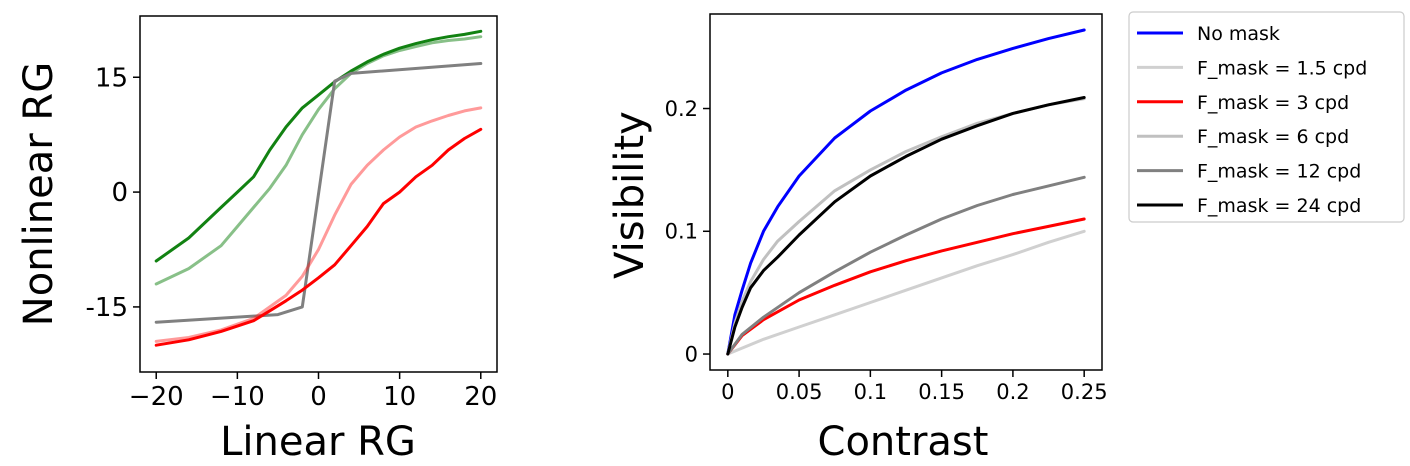  What do you see at coordinates (318, 442) in the screenshot?
I see `left-x-axis-label: Linear RG` at bounding box center [318, 442].